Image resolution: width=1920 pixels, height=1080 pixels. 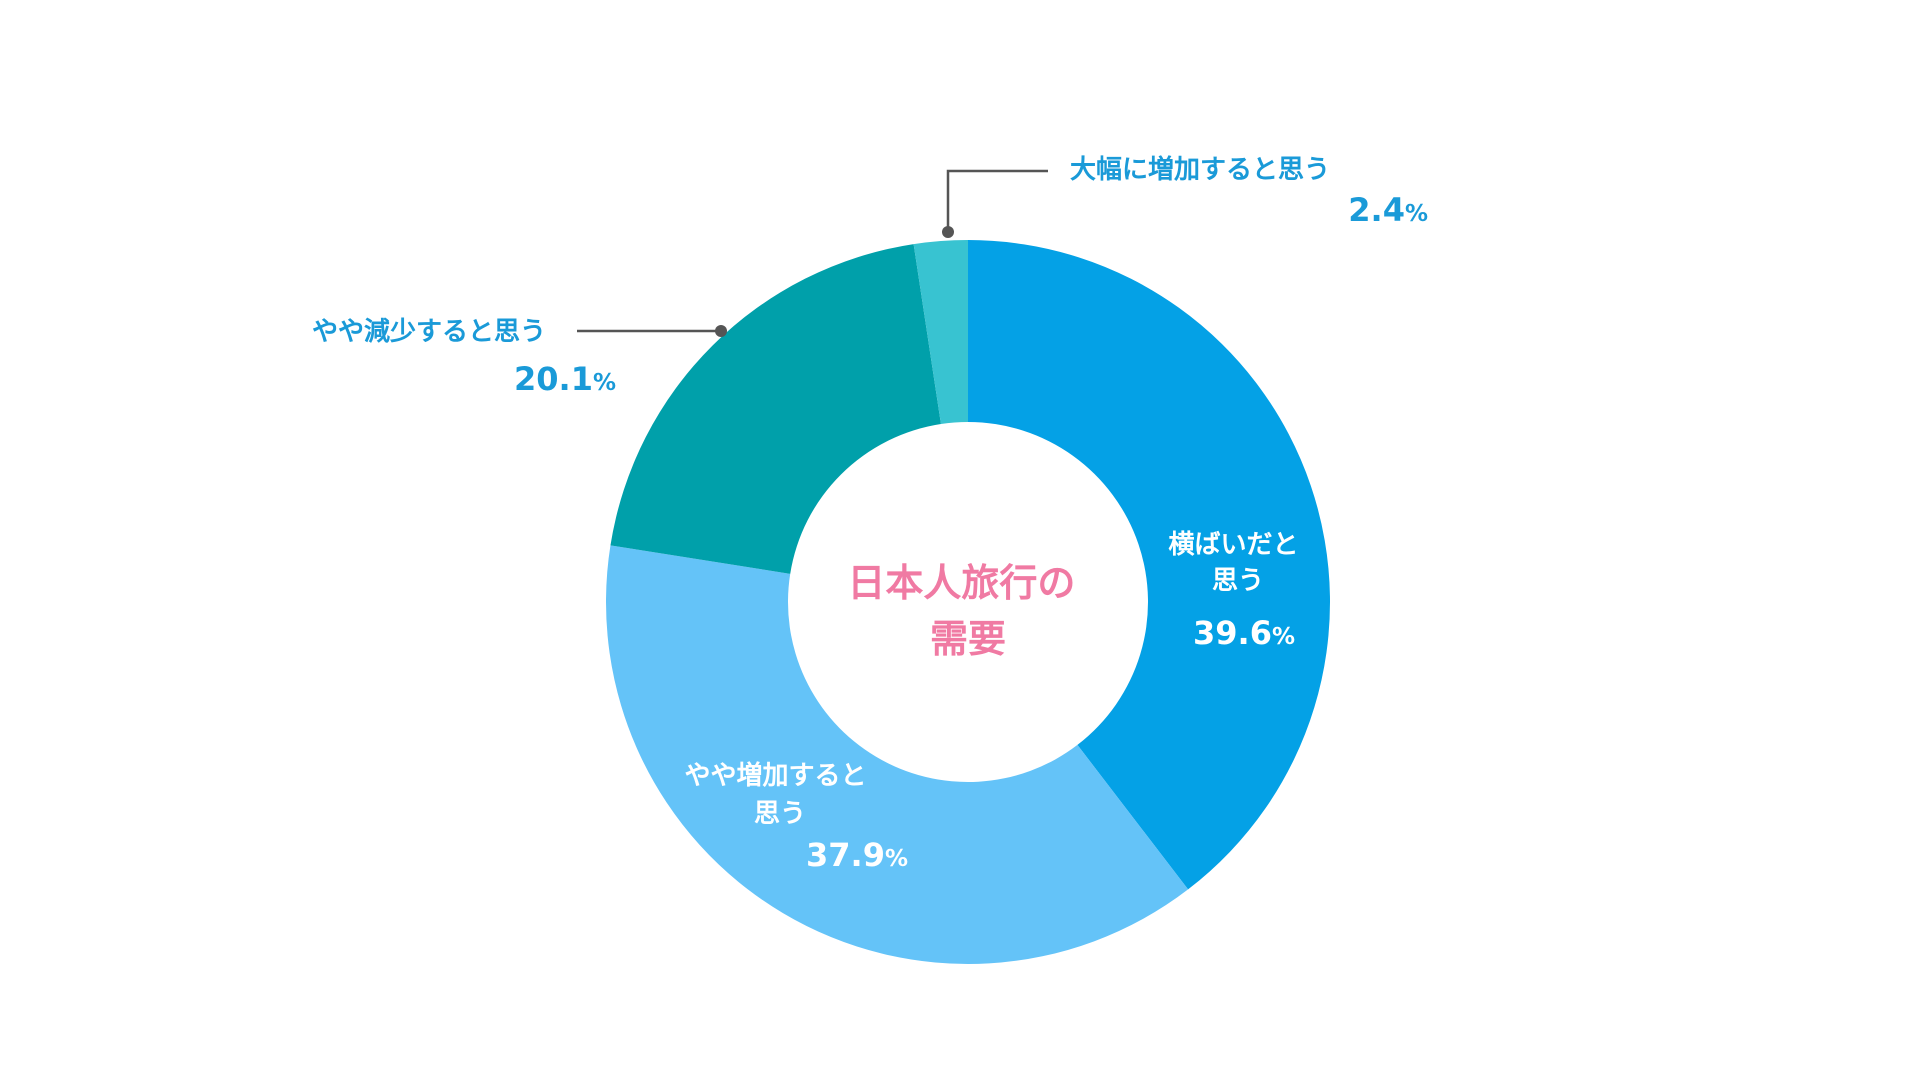 I want to click on slice-value-slight-increase: 37.9%, so click(x=857, y=855).